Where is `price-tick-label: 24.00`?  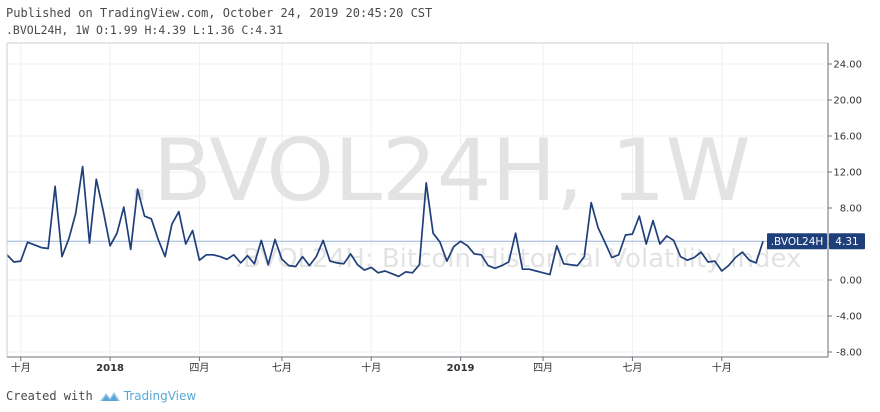 price-tick-label: 24.00 is located at coordinates (847, 65).